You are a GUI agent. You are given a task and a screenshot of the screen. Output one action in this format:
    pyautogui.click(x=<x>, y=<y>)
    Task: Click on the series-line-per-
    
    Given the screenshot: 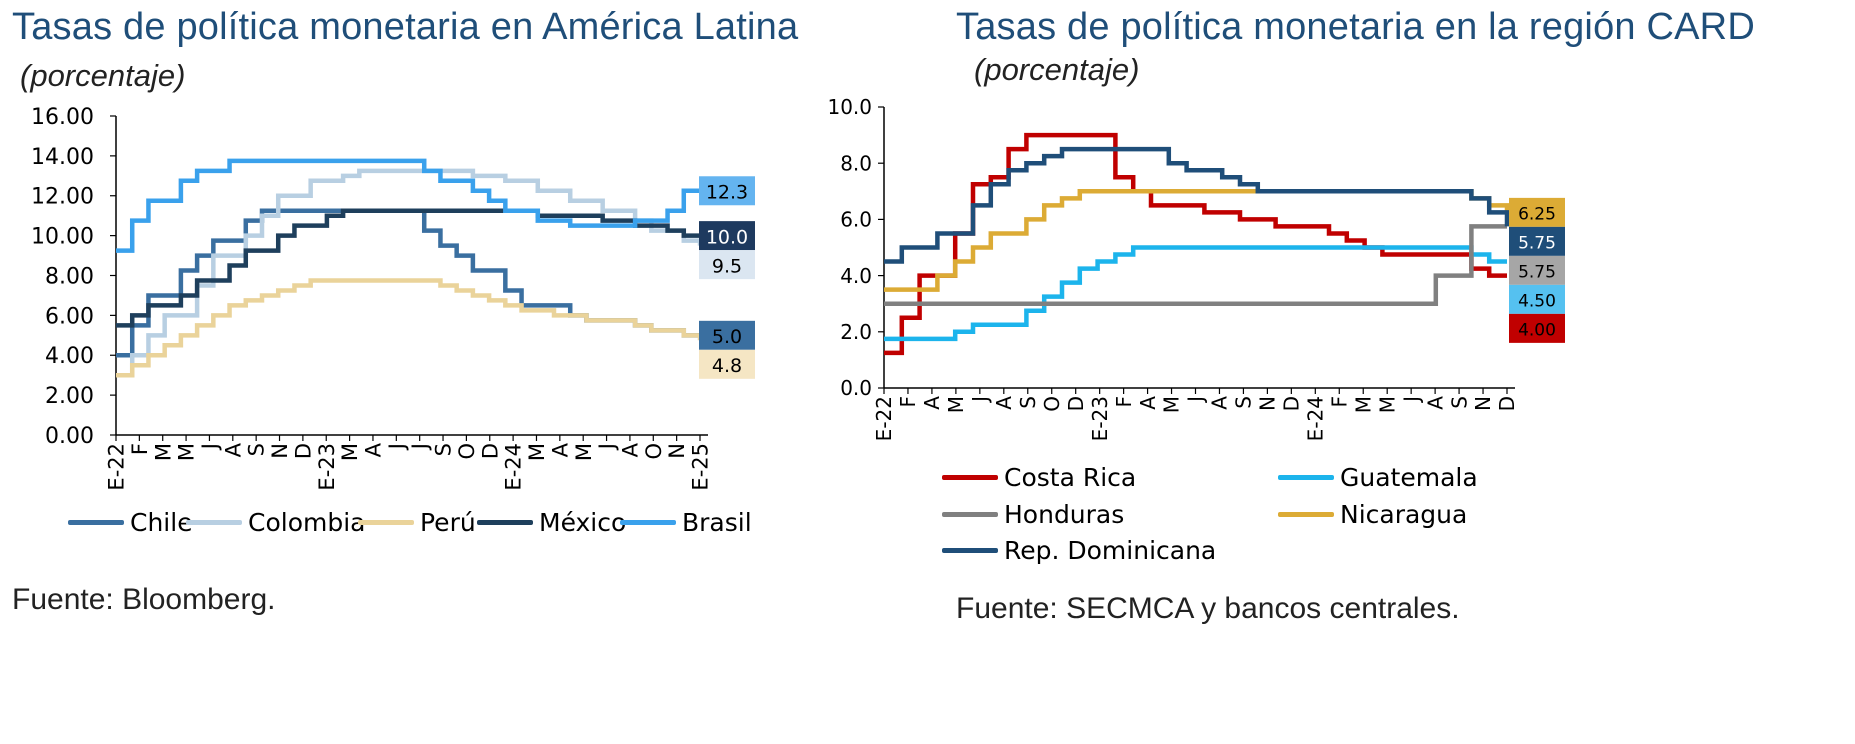 What is the action you would take?
    pyautogui.click(x=409, y=328)
    